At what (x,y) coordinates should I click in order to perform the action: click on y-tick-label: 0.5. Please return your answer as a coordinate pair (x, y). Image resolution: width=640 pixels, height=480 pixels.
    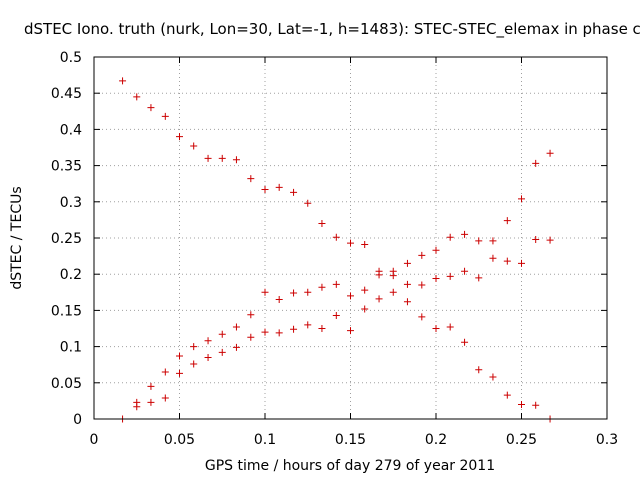
    Looking at the image, I should click on (71, 58).